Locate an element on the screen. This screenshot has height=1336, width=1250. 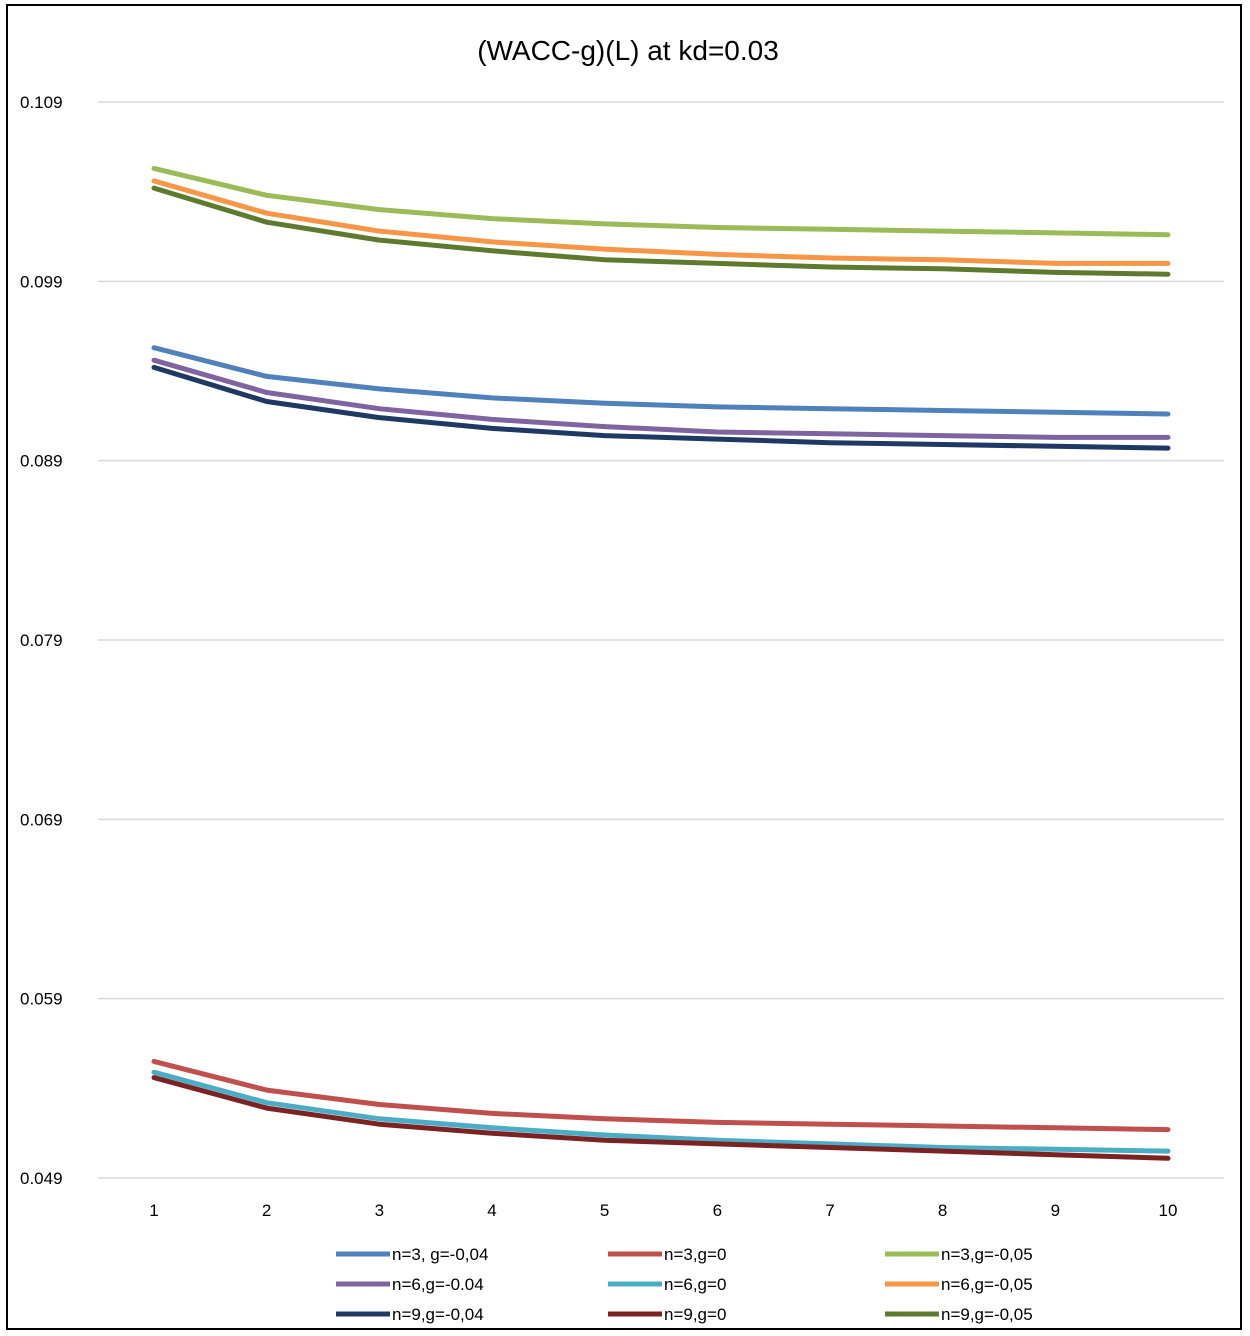
x-tick-label: 4 is located at coordinates (491, 1210).